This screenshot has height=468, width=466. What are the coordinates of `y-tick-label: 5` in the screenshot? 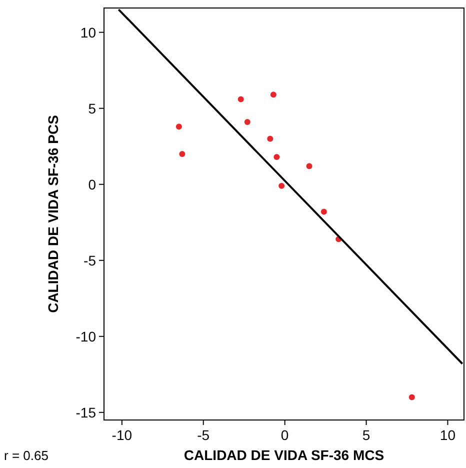 It's located at (92, 108).